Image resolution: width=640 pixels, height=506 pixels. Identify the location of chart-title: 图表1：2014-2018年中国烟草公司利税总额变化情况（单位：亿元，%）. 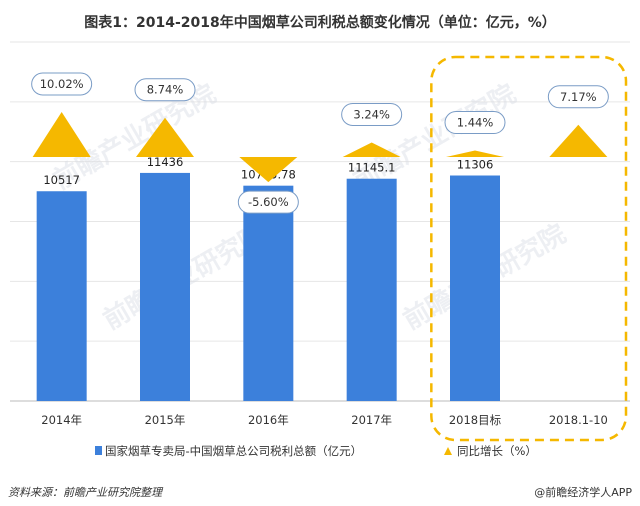
(320, 23).